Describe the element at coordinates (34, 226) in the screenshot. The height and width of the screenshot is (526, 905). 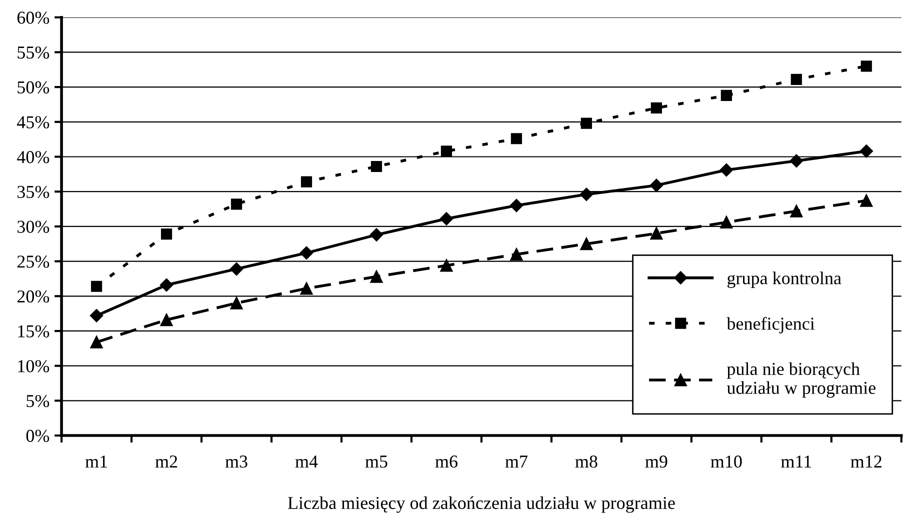
I see `y-tick-label: 30%` at that location.